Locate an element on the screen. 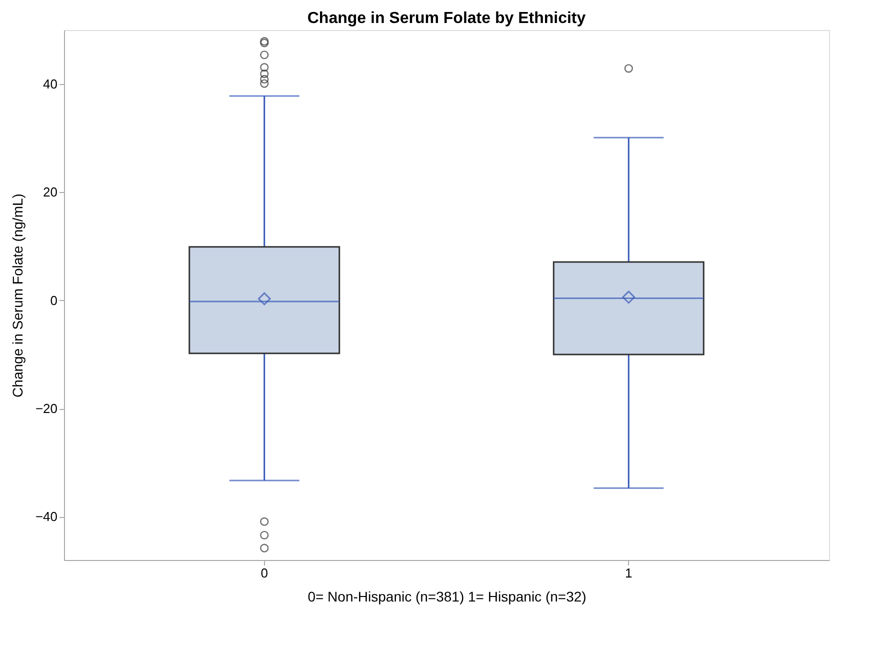 The width and height of the screenshot is (878, 666). y-tick-label: −20 is located at coordinates (46, 408).